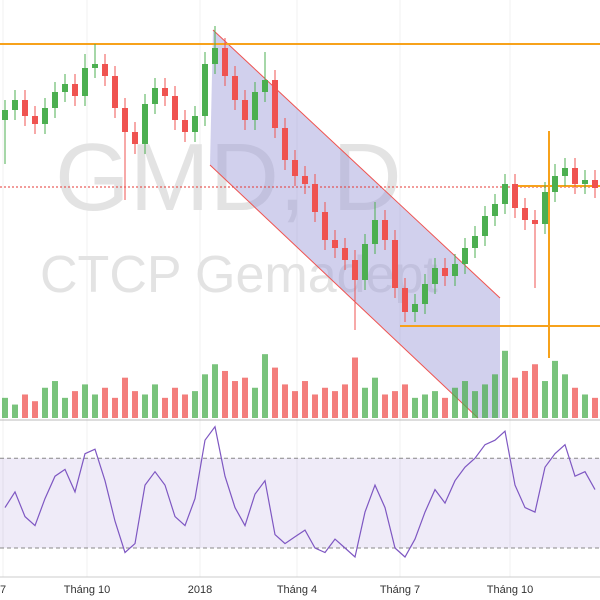 The height and width of the screenshot is (600, 600). What do you see at coordinates (266, 590) in the screenshot?
I see `x-axis-labels: 7 Tháng 10 2018 Tháng 4 Tháng 7 Tháng 10` at bounding box center [266, 590].